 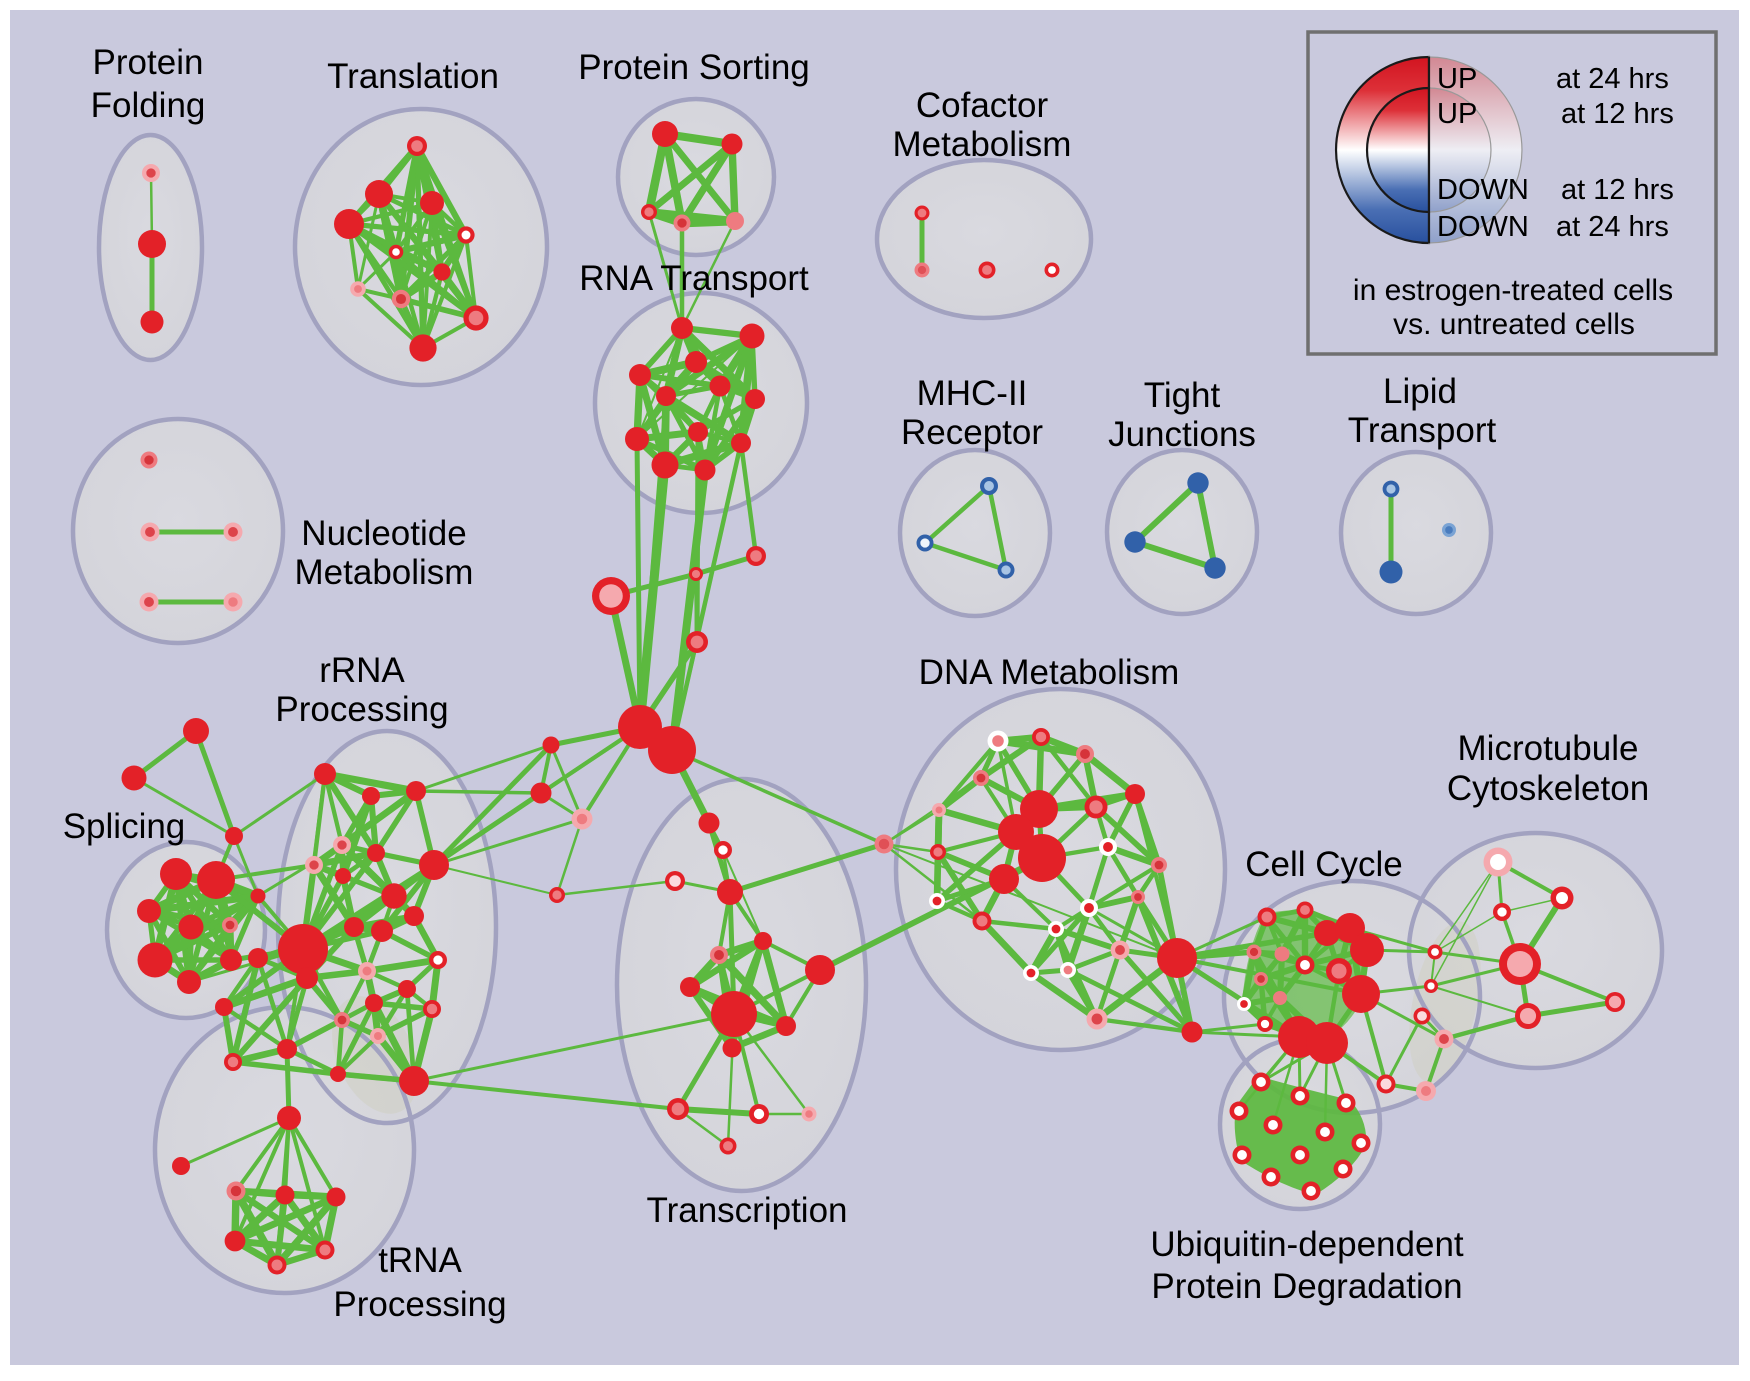 What do you see at coordinates (1049, 672) in the screenshot?
I see `svg-text: DNA Metabolism` at bounding box center [1049, 672].